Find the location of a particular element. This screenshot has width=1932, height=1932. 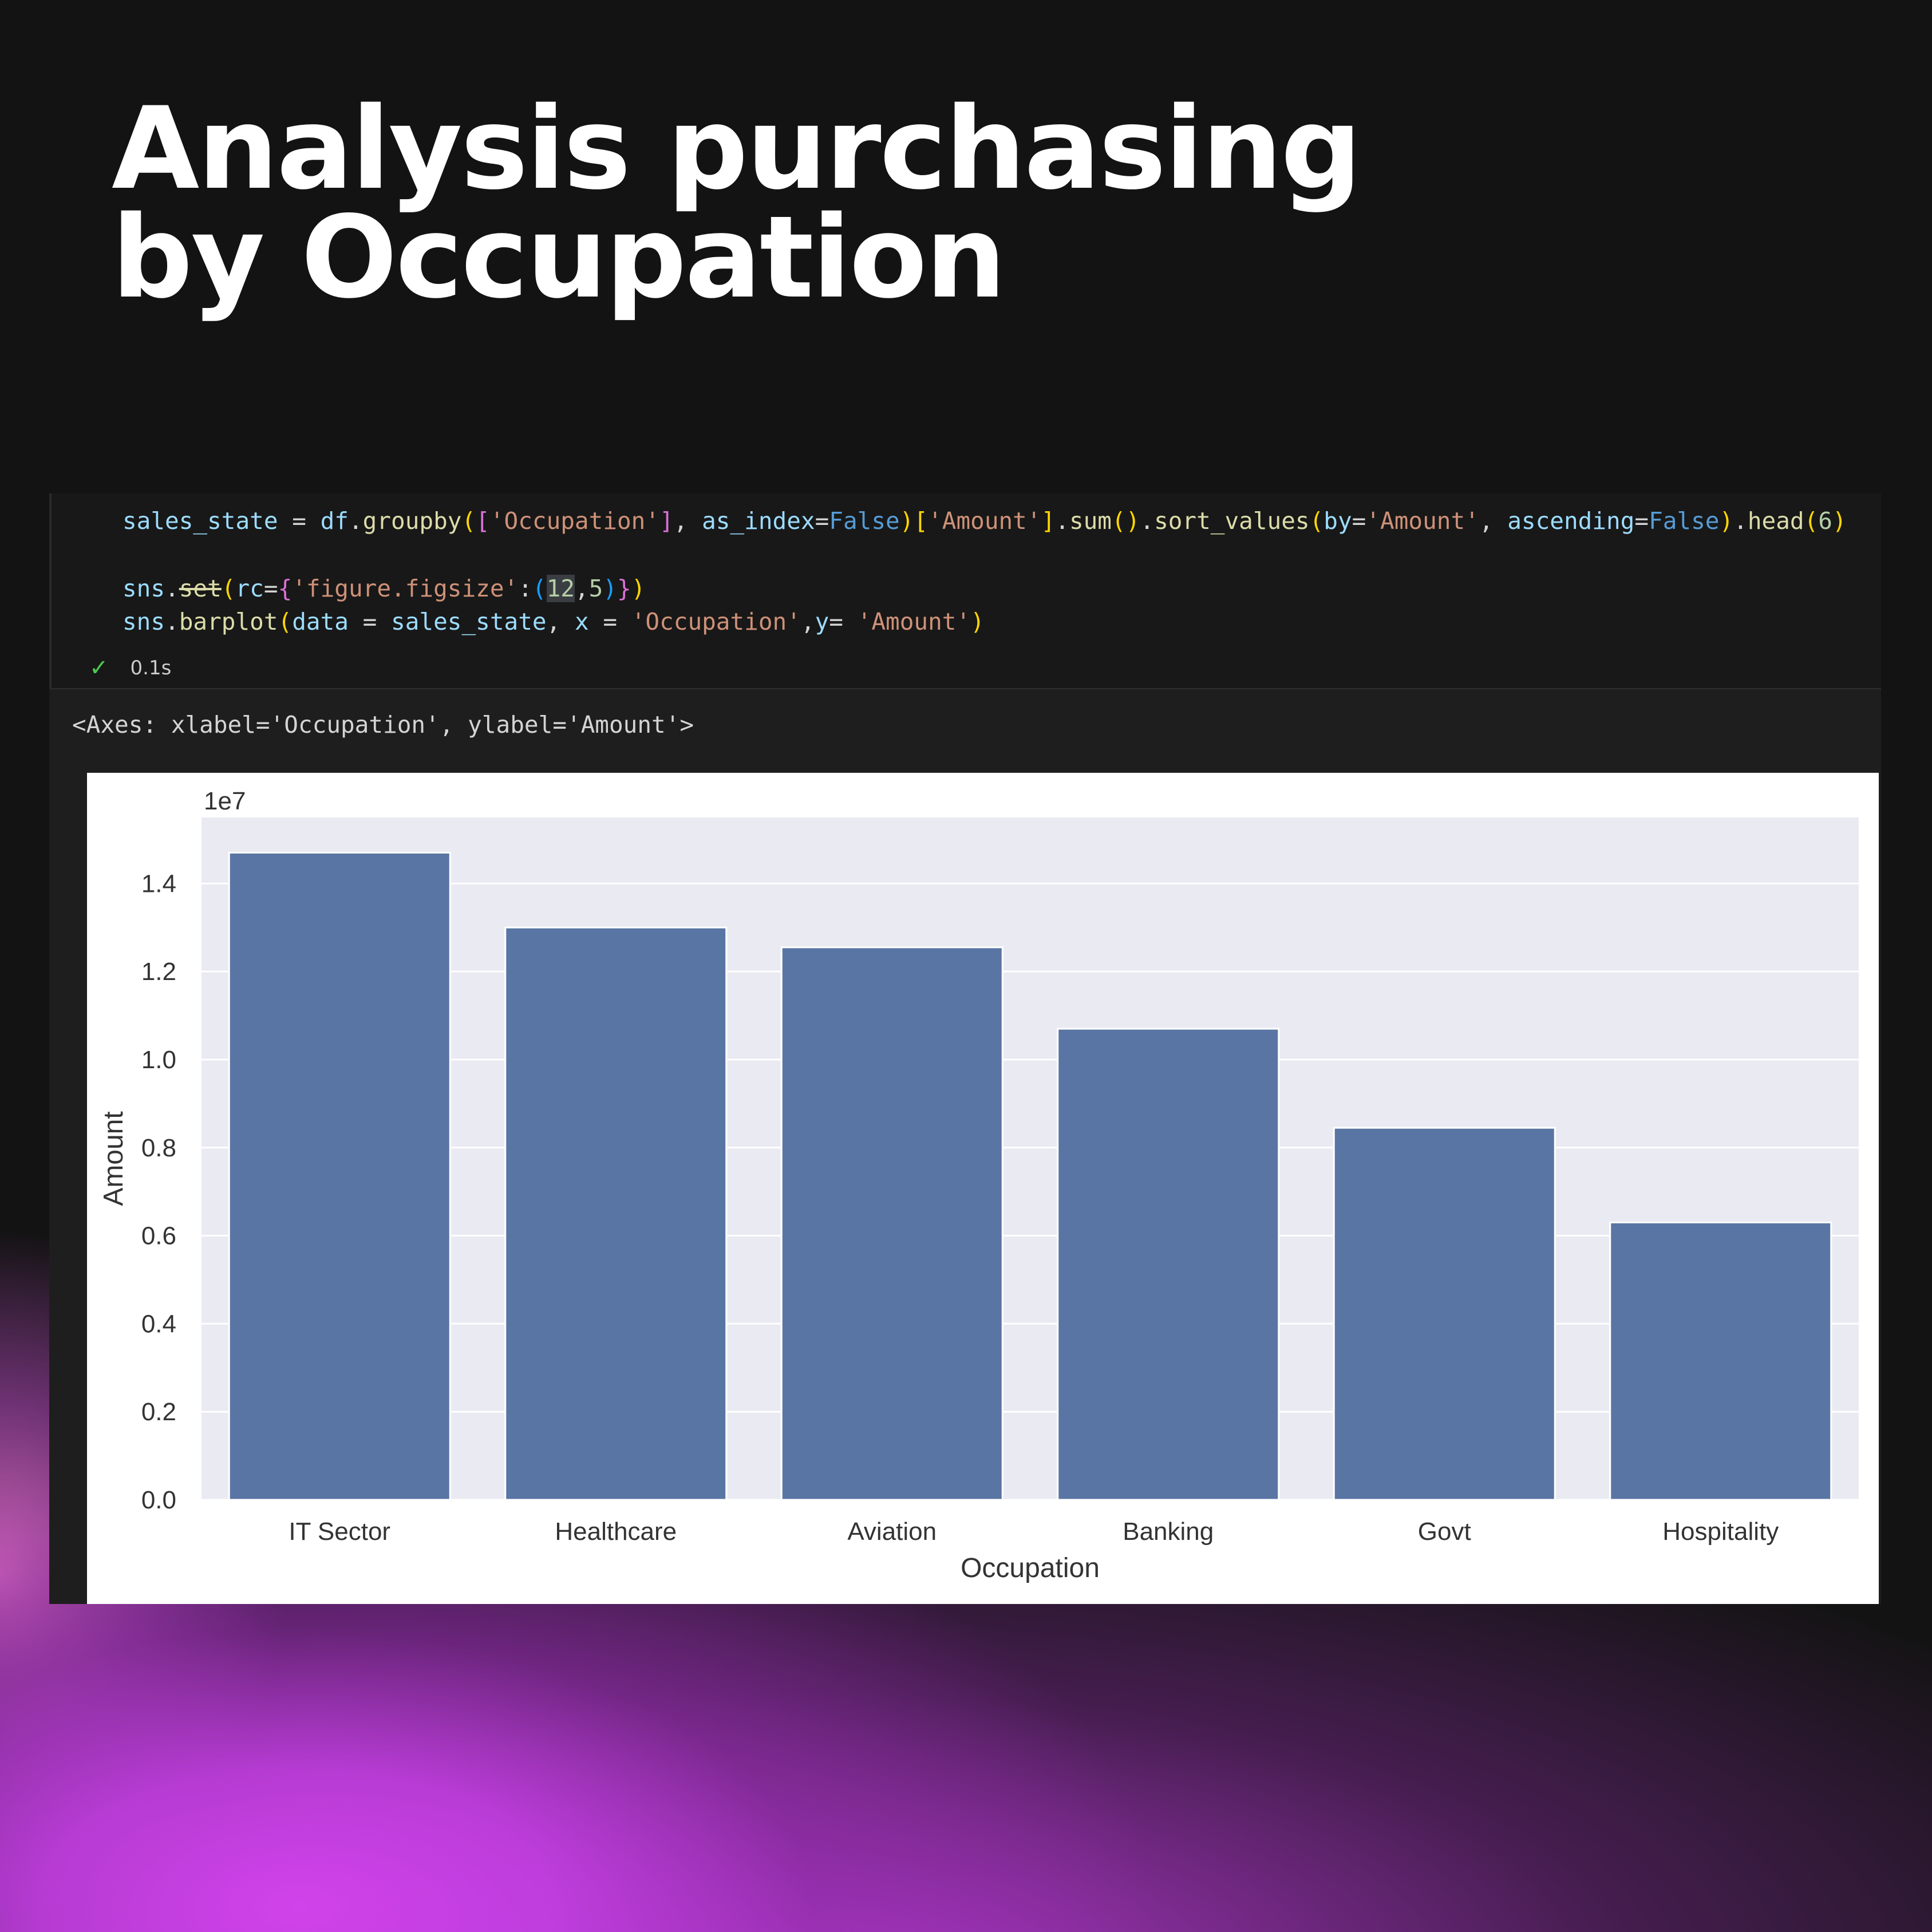

x-tick-label: IT Sector is located at coordinates (339, 1532).